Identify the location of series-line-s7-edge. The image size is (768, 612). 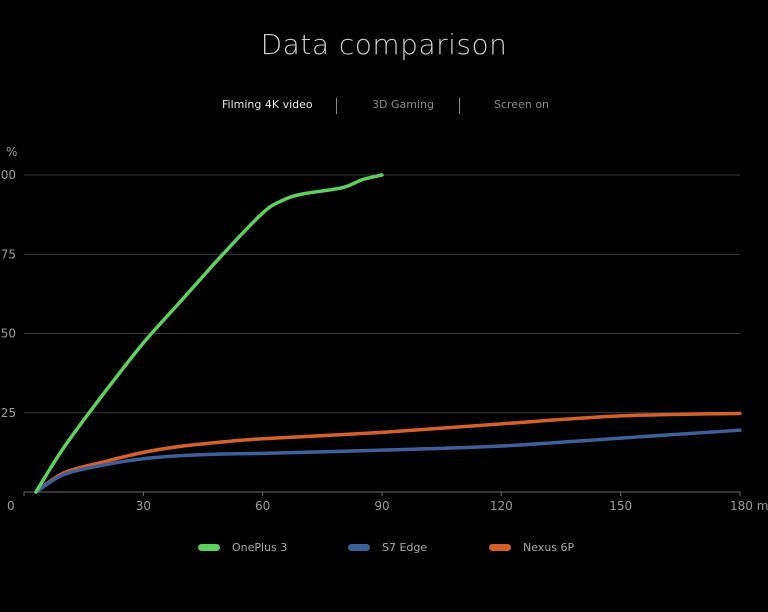
(388, 461).